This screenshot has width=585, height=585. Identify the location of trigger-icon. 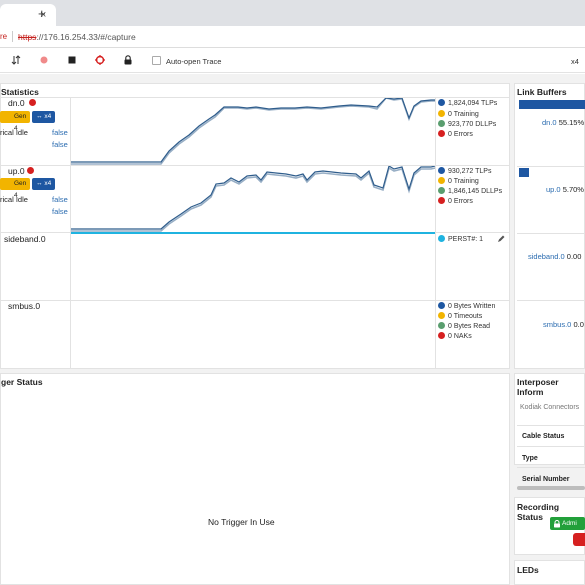
(100, 60).